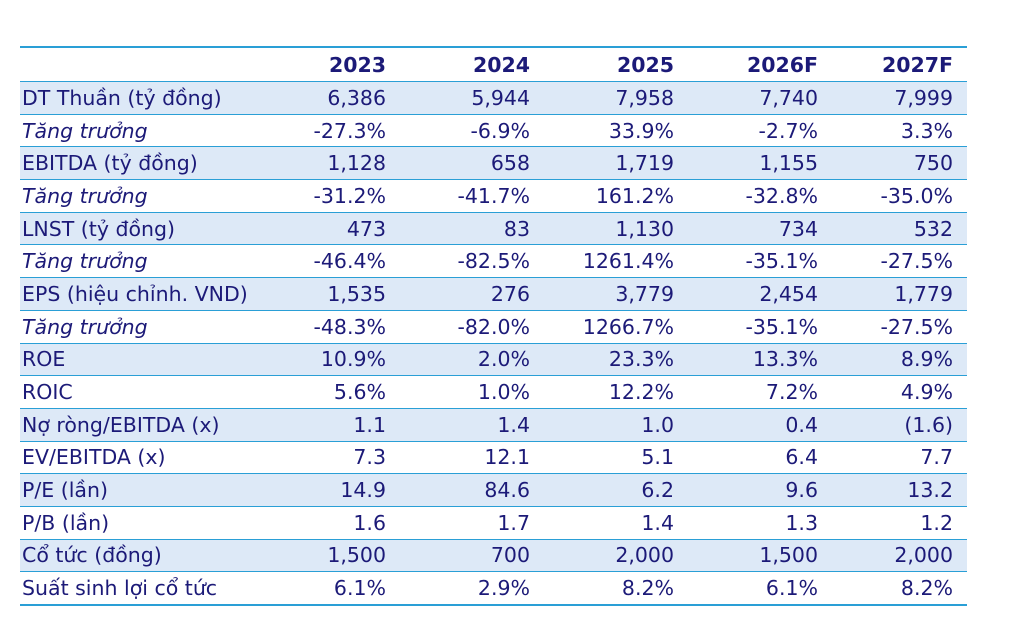  What do you see at coordinates (616, 163) in the screenshot?
I see `row-value: 1,719` at bounding box center [616, 163].